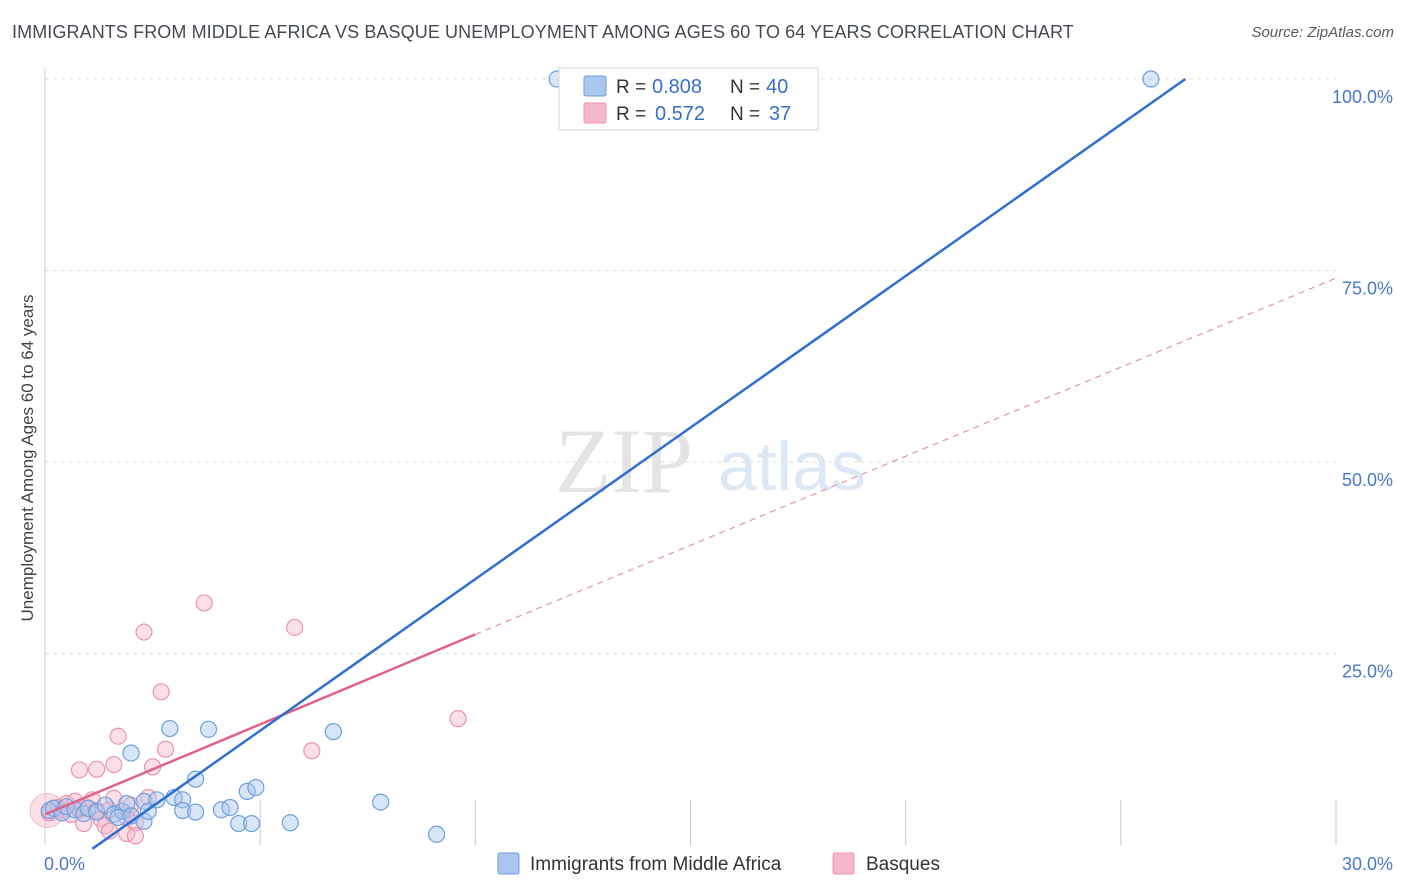  I want to click on series-legend: Immigrants from Middle Africa Basques, so click(718, 863).